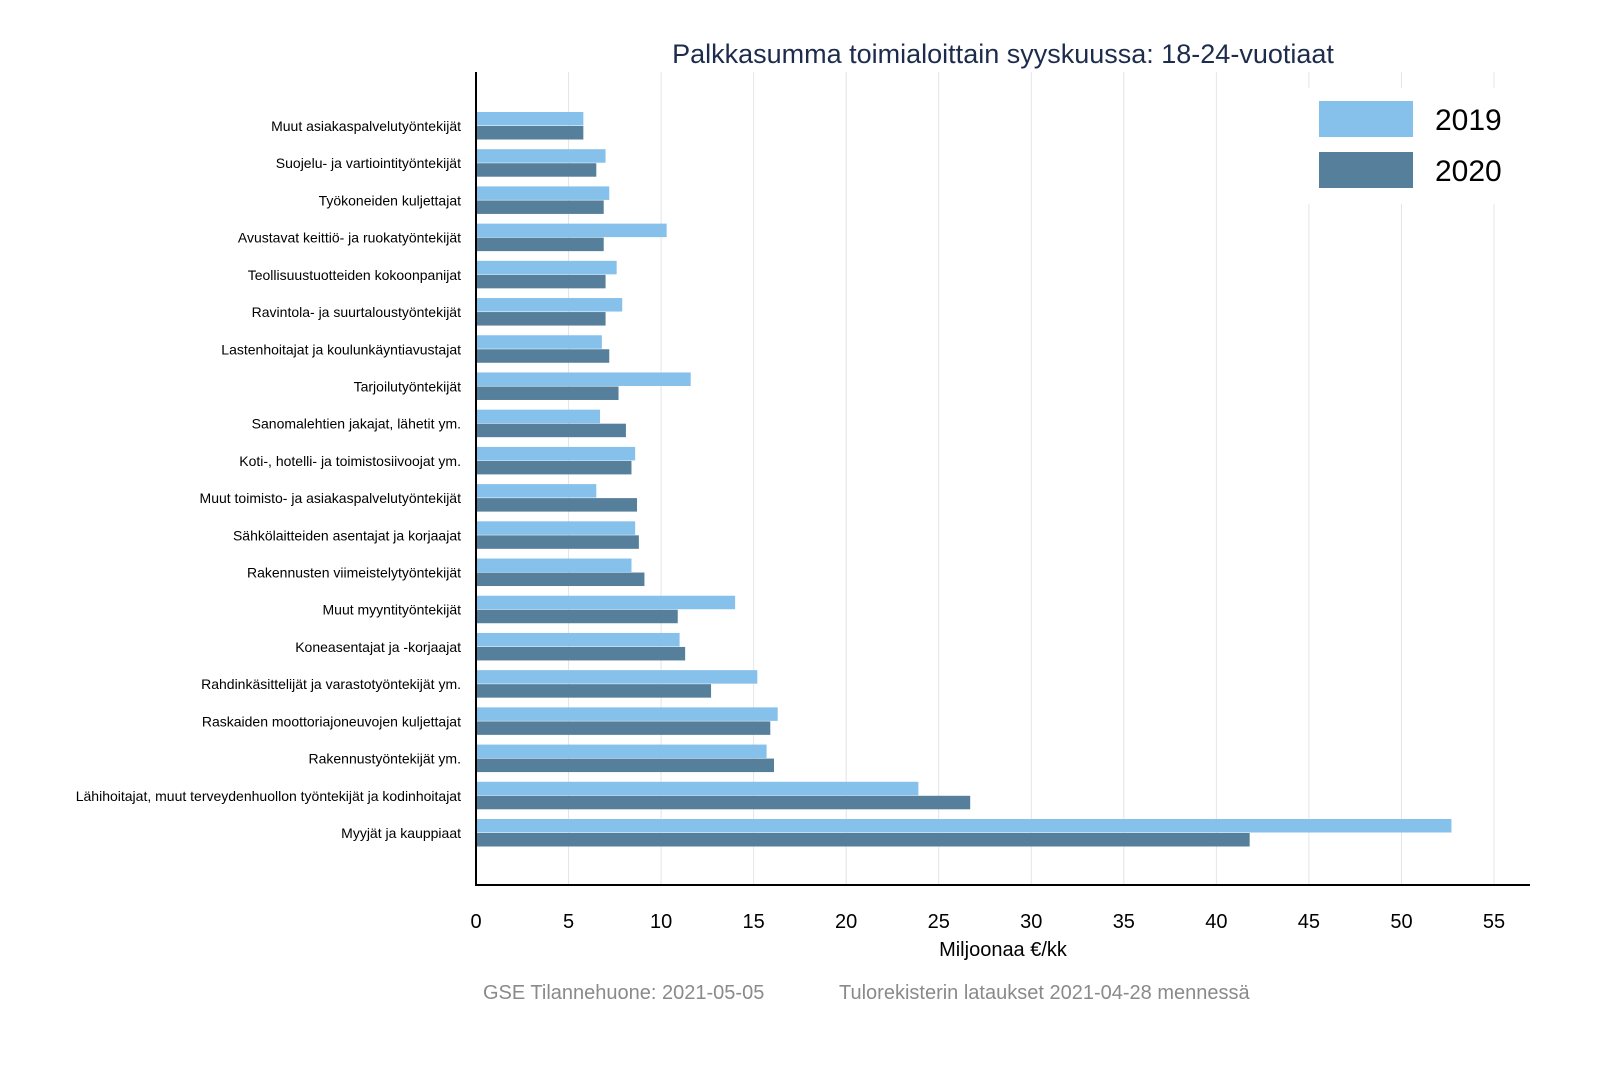 Image resolution: width=1600 pixels, height=1067 pixels. Describe the element at coordinates (384, 759) in the screenshot. I see `category-label: Rakennustyöntekijät ym.` at that location.